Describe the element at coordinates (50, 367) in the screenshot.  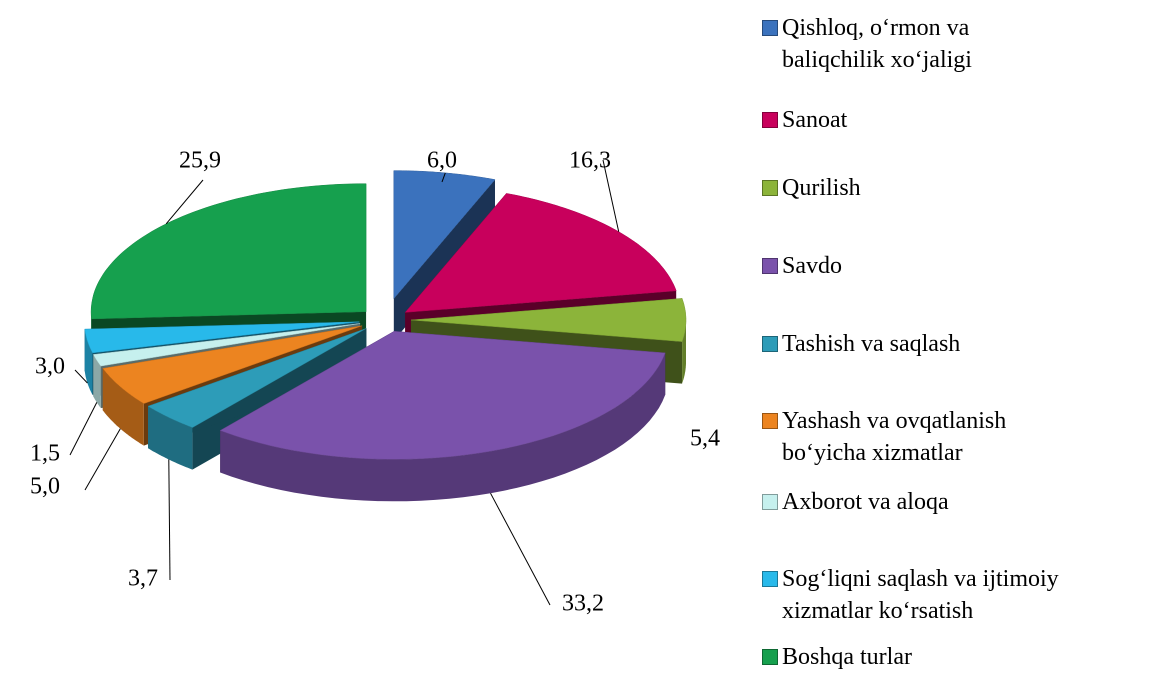
I see `data-label: 3,0` at that location.